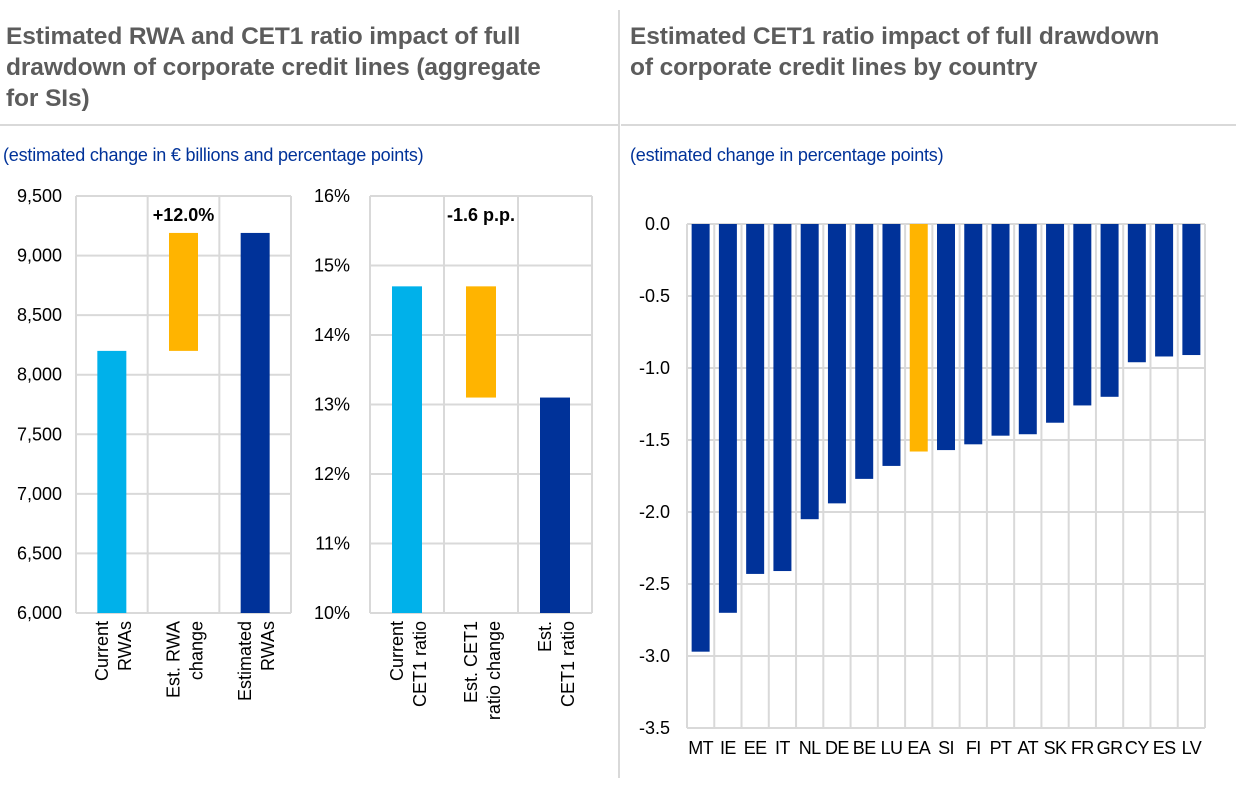 Image resolution: width=1240 pixels, height=785 pixels. I want to click on change-annotation: -1.6 p.p., so click(481, 215).